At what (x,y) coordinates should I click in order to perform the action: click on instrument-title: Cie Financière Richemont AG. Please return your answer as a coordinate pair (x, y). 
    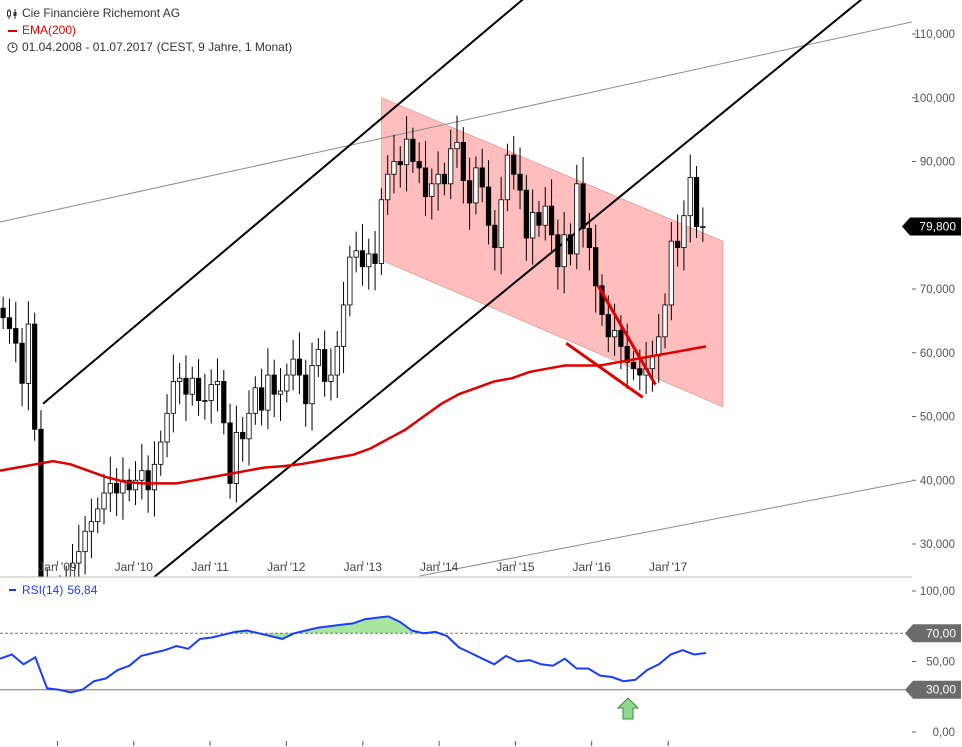
    Looking at the image, I should click on (101, 13).